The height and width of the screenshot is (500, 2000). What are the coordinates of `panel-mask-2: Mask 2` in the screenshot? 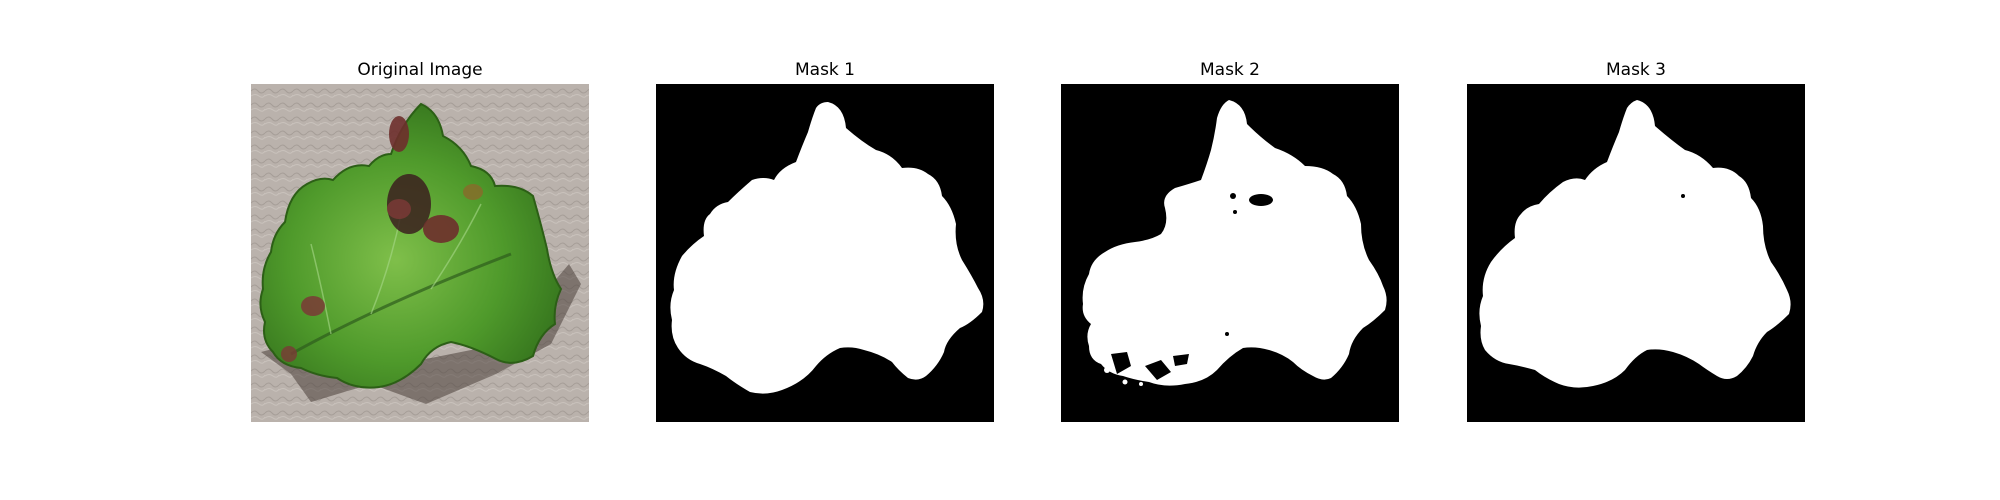 It's located at (1230, 240).